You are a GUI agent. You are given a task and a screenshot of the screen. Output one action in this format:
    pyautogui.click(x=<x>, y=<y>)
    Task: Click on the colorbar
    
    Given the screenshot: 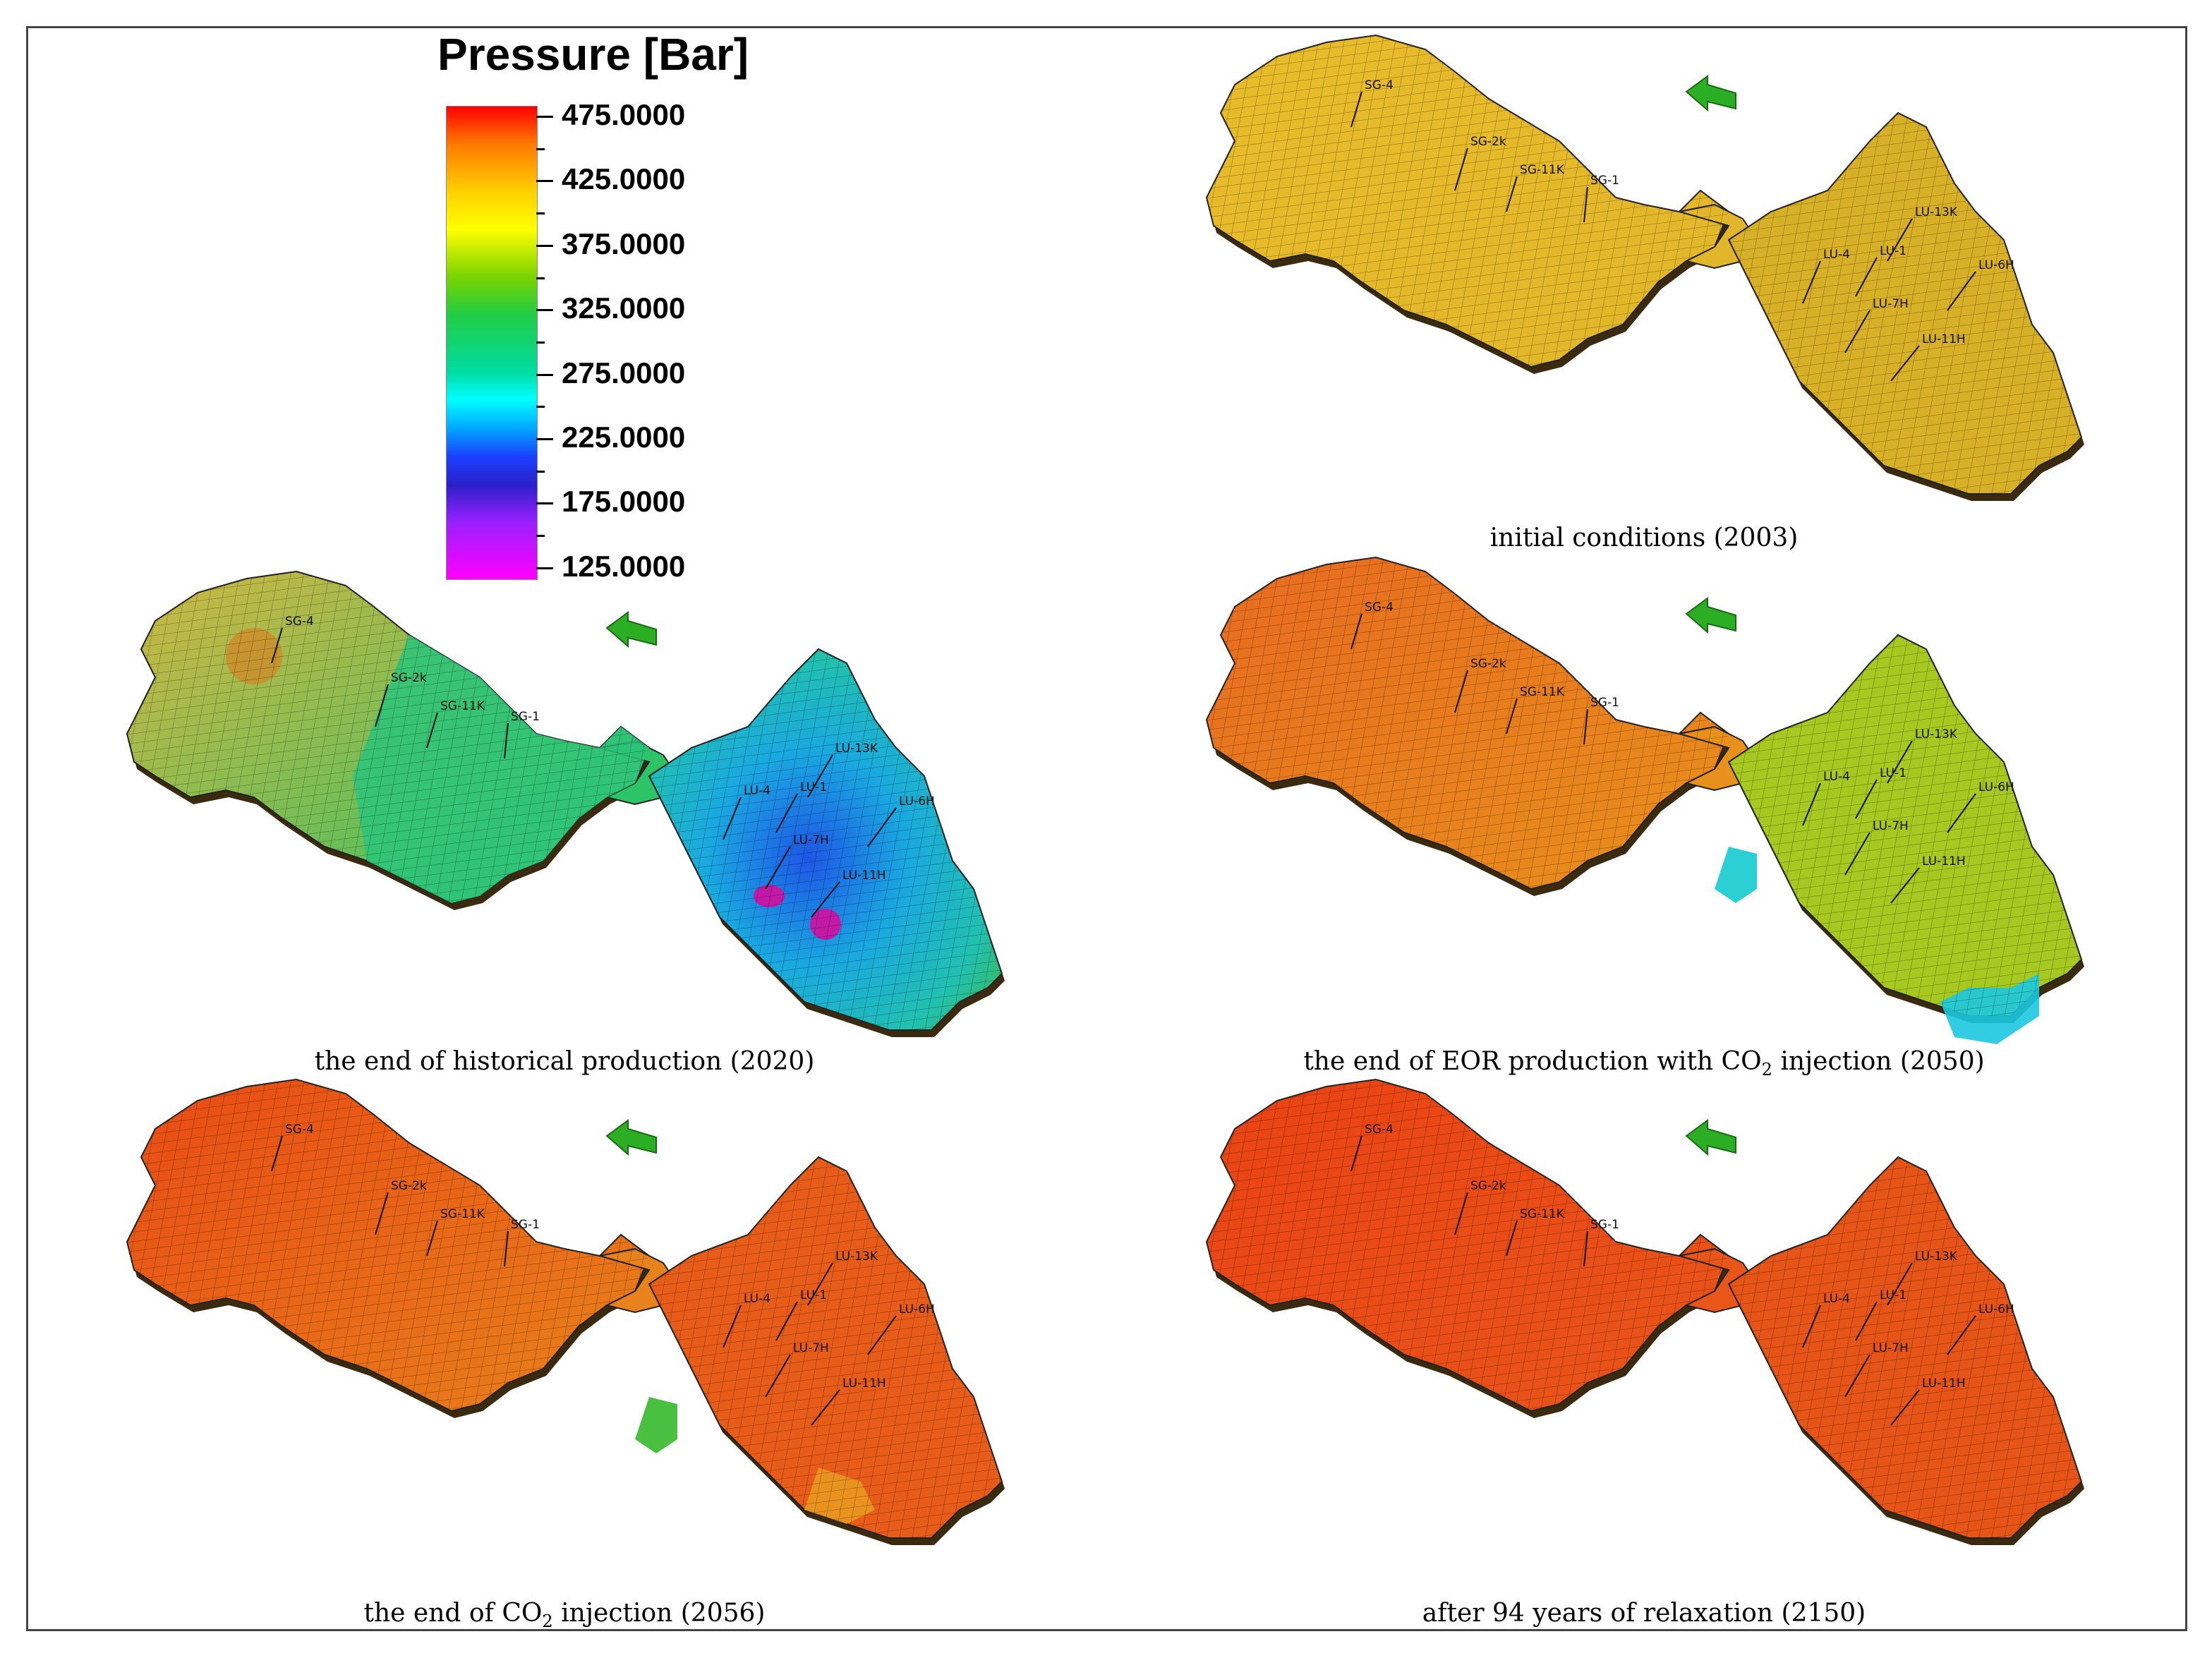 What is the action you would take?
    pyautogui.click(x=492, y=343)
    